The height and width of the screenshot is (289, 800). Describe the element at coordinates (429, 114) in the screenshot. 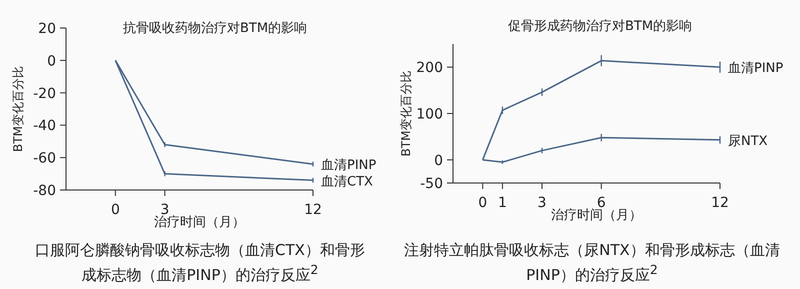

I see `y-tick-label: 100` at that location.